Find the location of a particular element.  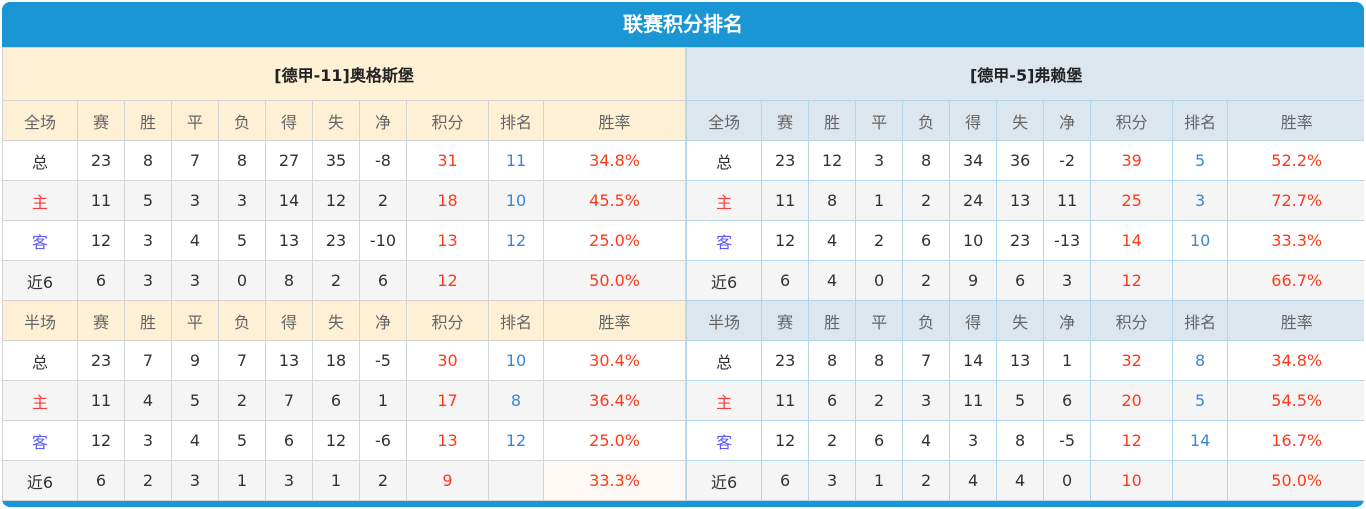

table-cell: 39 is located at coordinates (1132, 160).